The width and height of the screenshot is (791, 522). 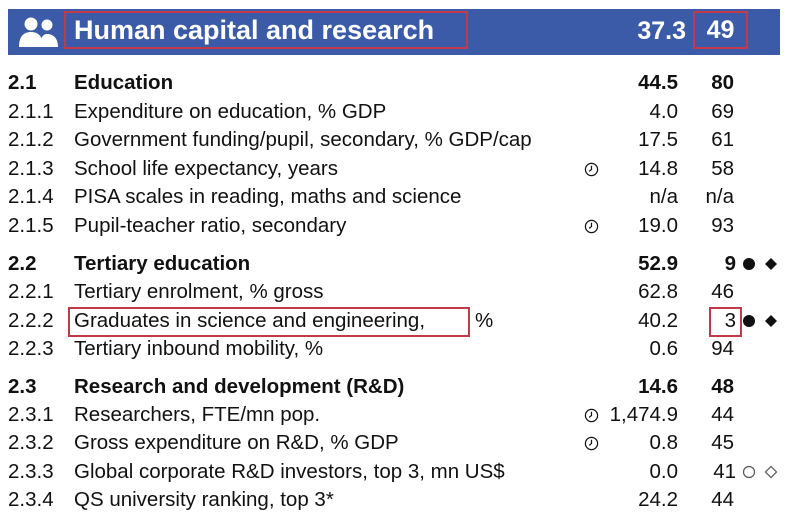 What do you see at coordinates (239, 386) in the screenshot?
I see `row-label: Research and development (R&D)` at bounding box center [239, 386].